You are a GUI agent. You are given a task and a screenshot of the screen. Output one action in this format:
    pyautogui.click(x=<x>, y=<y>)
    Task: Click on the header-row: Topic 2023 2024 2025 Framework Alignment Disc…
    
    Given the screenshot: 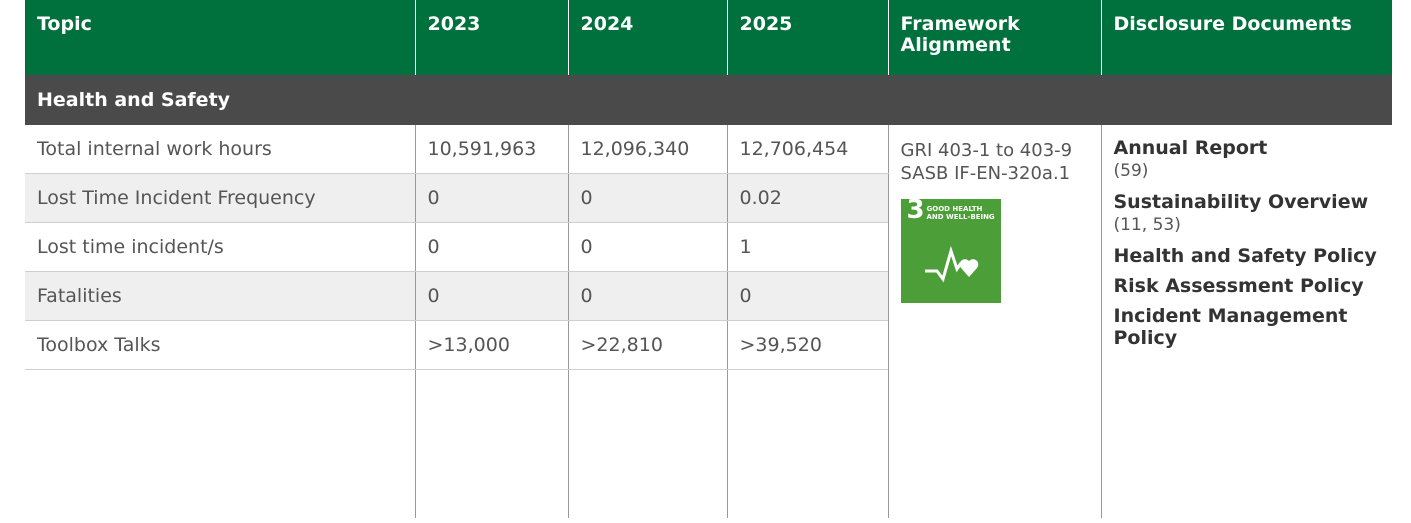 What is the action you would take?
    pyautogui.click(x=708, y=37)
    